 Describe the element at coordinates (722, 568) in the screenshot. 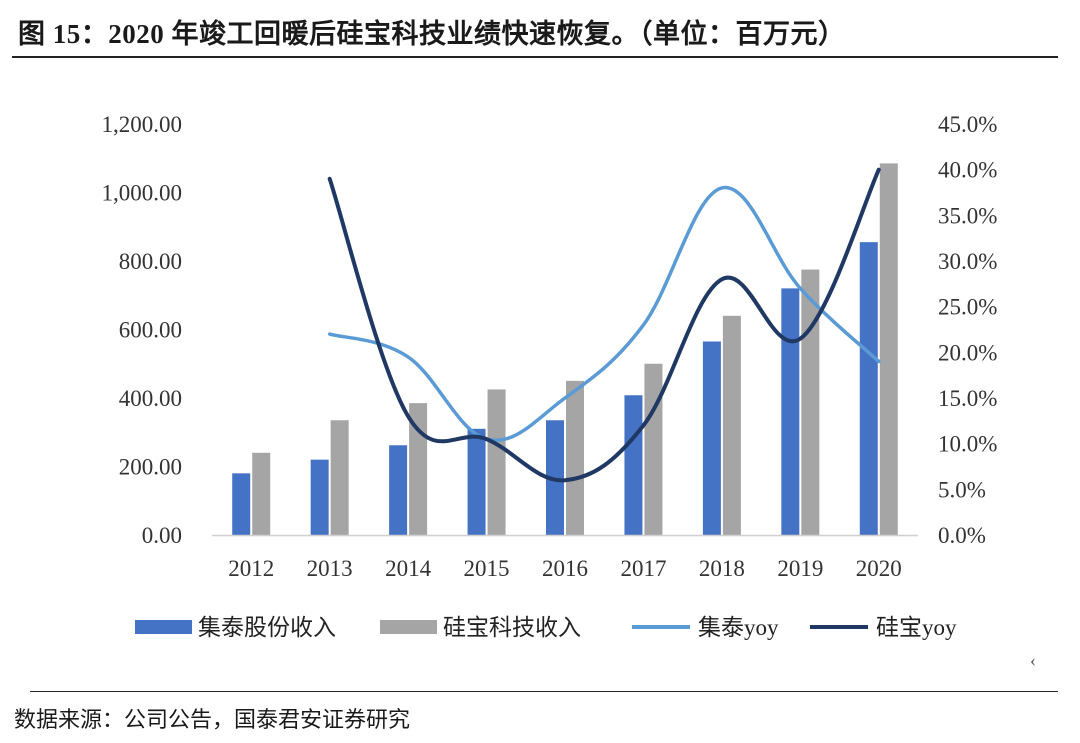

I see `x-tick-label: 2018` at that location.